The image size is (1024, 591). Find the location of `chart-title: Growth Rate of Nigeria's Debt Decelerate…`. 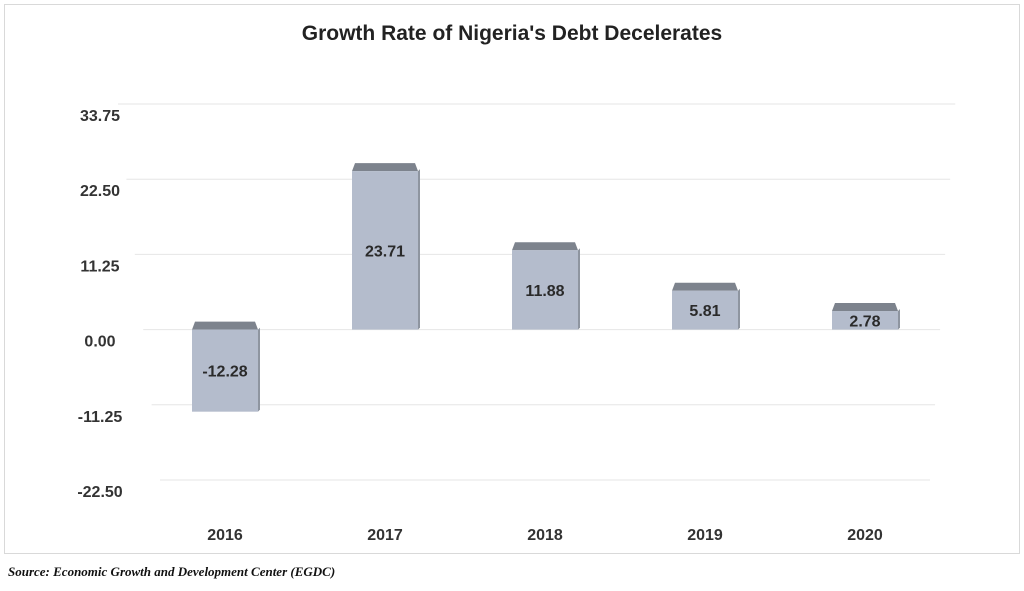

chart-title: Growth Rate of Nigeria's Debt Decelerate… is located at coordinates (512, 33).